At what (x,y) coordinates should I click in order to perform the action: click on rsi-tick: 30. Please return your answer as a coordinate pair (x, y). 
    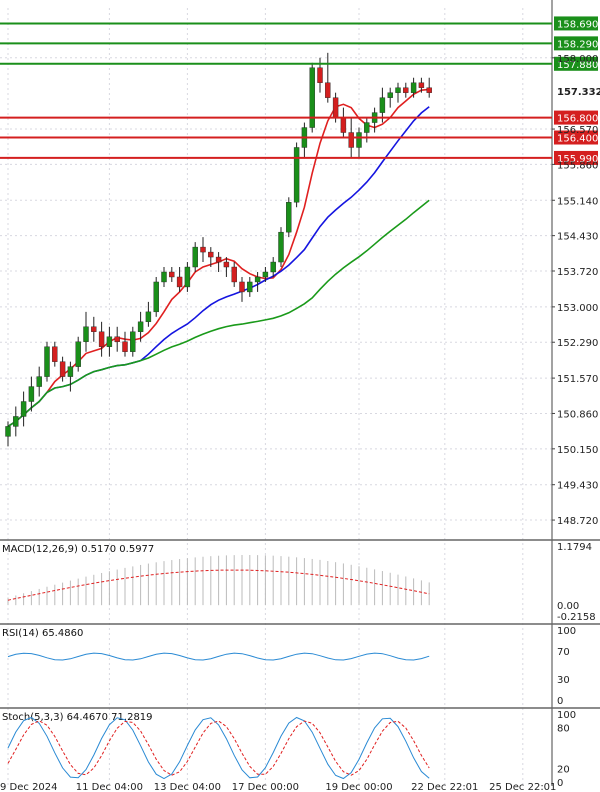
    Looking at the image, I should click on (563, 680).